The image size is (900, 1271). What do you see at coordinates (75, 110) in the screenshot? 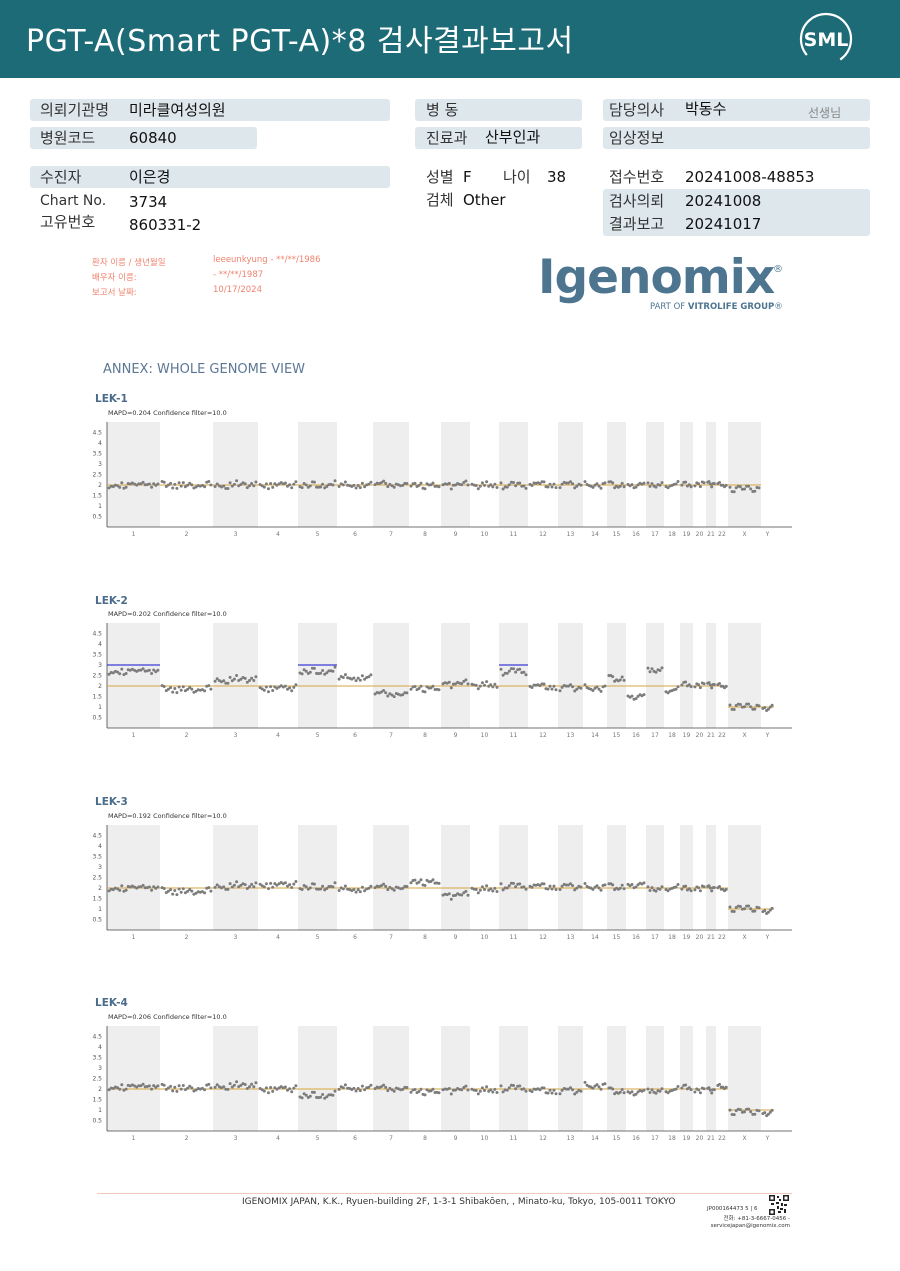
I see `institution-label: 의뢰기관명` at bounding box center [75, 110].